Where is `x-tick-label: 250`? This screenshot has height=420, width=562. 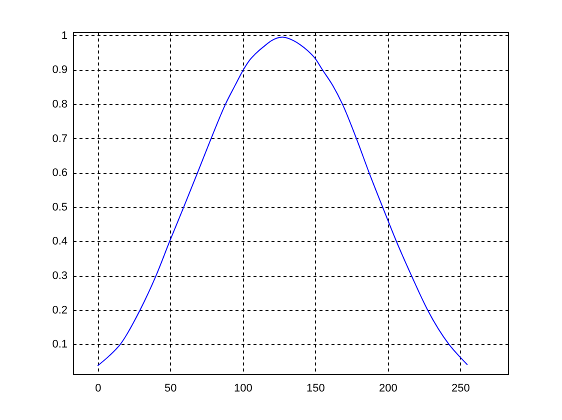
x-tick-label: 250 is located at coordinates (460, 388).